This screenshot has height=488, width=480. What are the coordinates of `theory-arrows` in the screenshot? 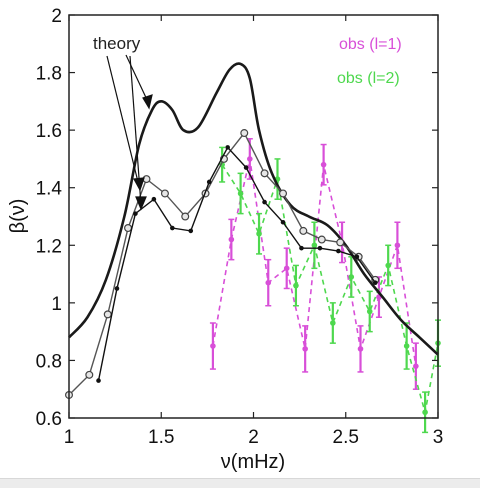 It's located at (129, 132).